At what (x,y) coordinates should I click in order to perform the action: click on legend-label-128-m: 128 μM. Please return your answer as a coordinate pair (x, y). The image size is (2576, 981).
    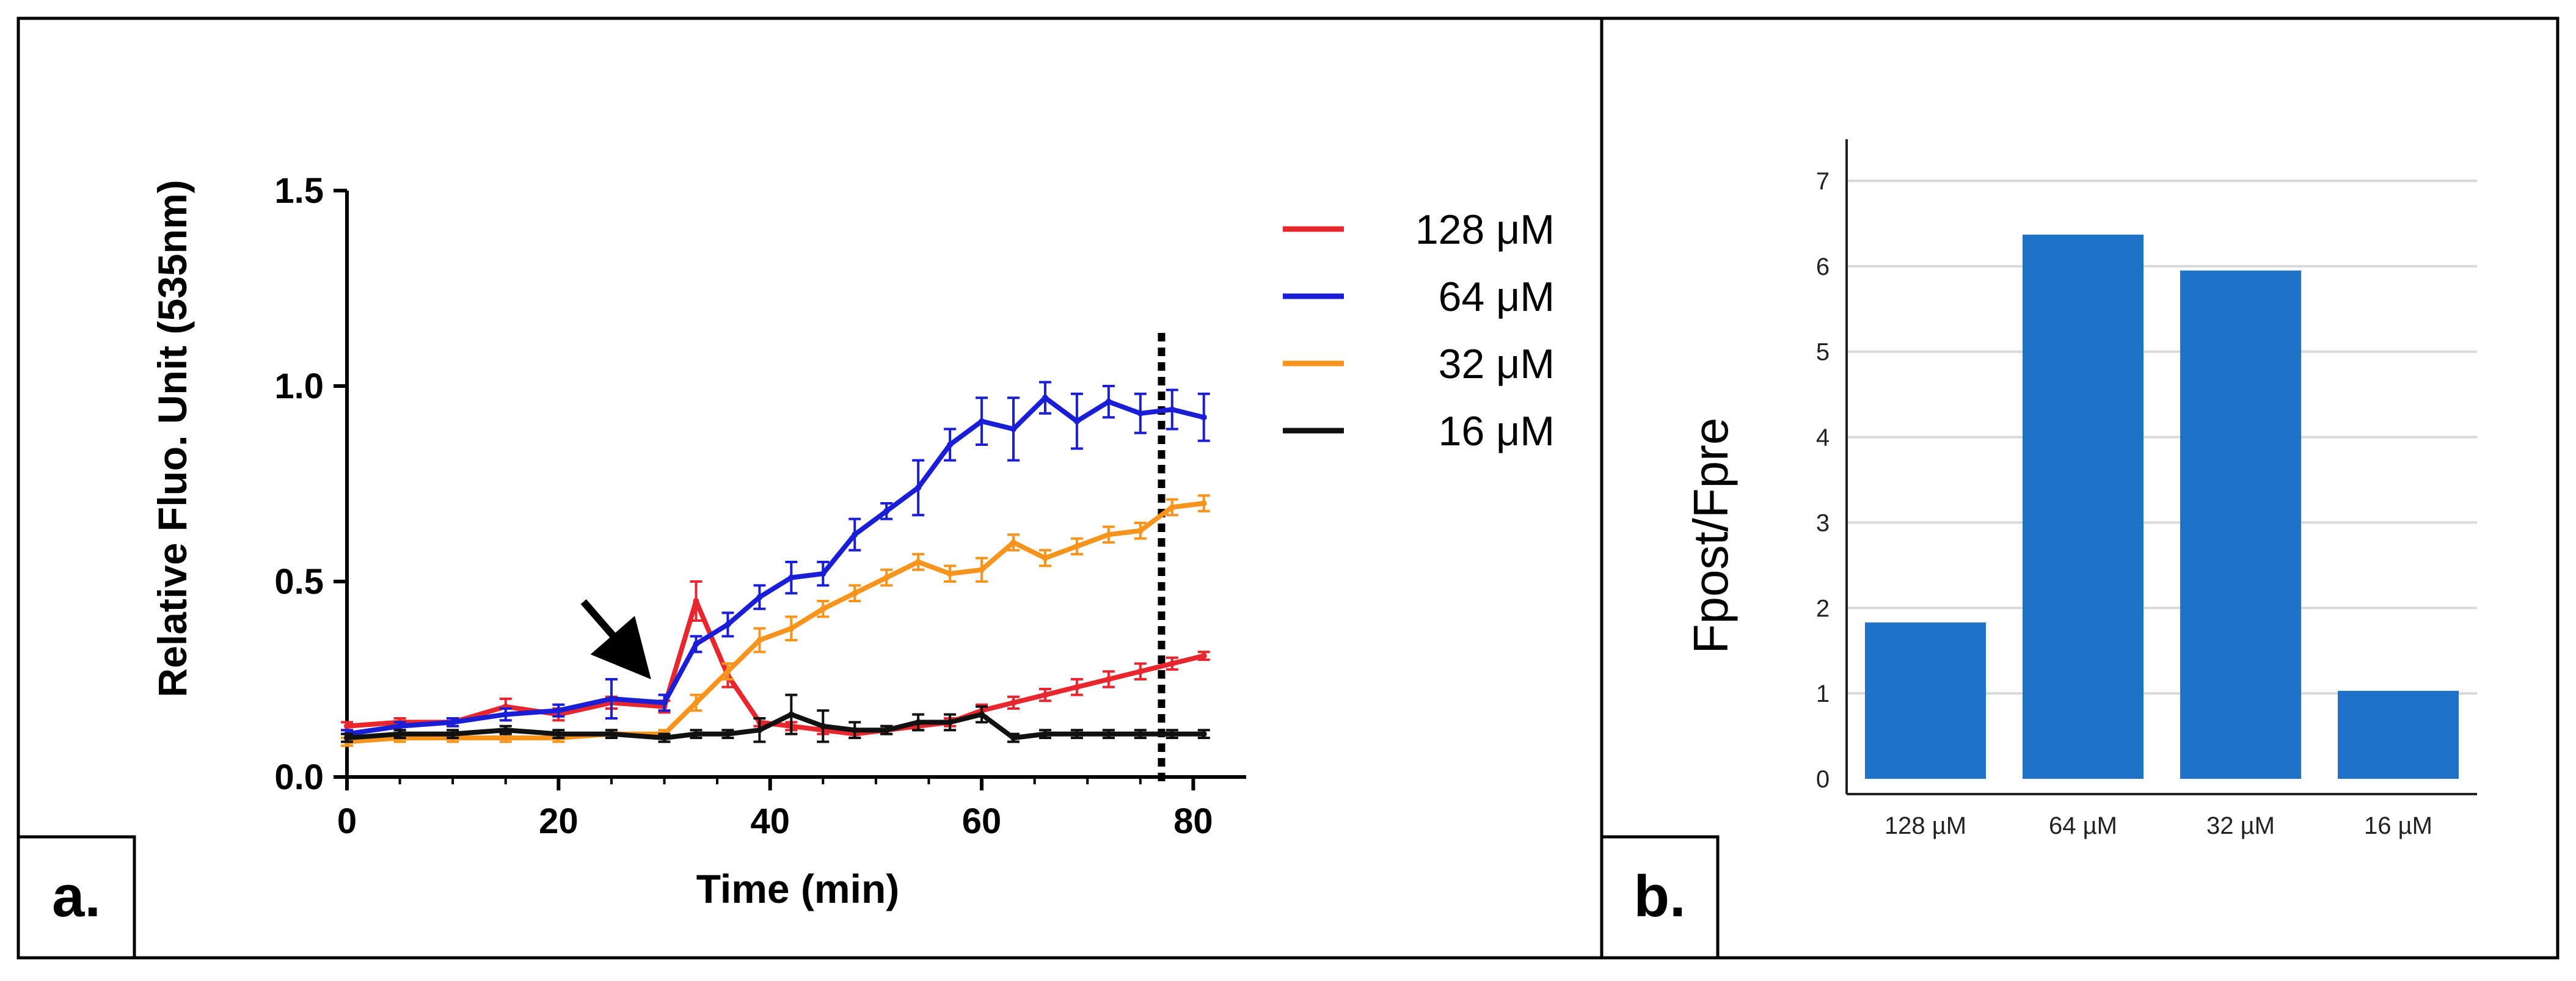
    Looking at the image, I should click on (1485, 229).